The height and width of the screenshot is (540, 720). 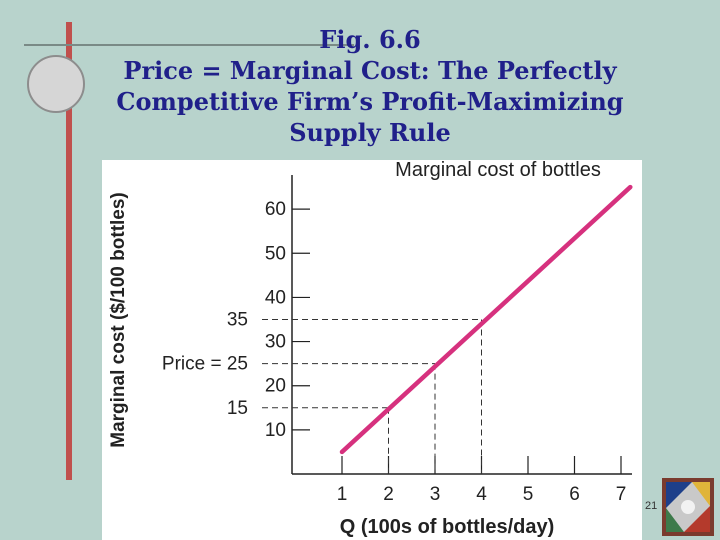 I want to click on y-axis-title: Marginal cost ($/100 bottles), so click(x=118, y=320).